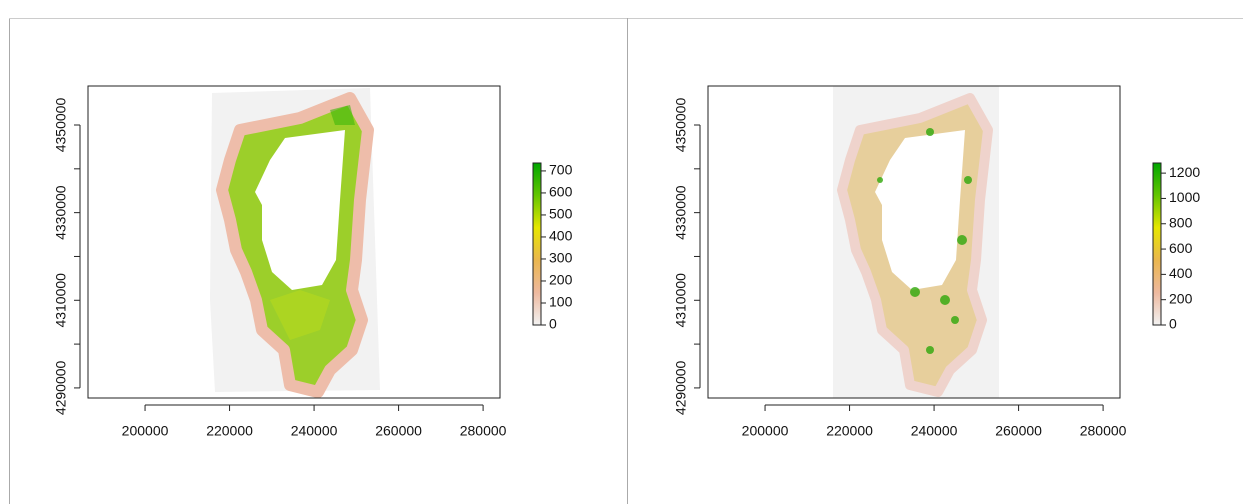  Describe the element at coordinates (561, 170) in the screenshot. I see `colorbar-tick-label: 700` at that location.